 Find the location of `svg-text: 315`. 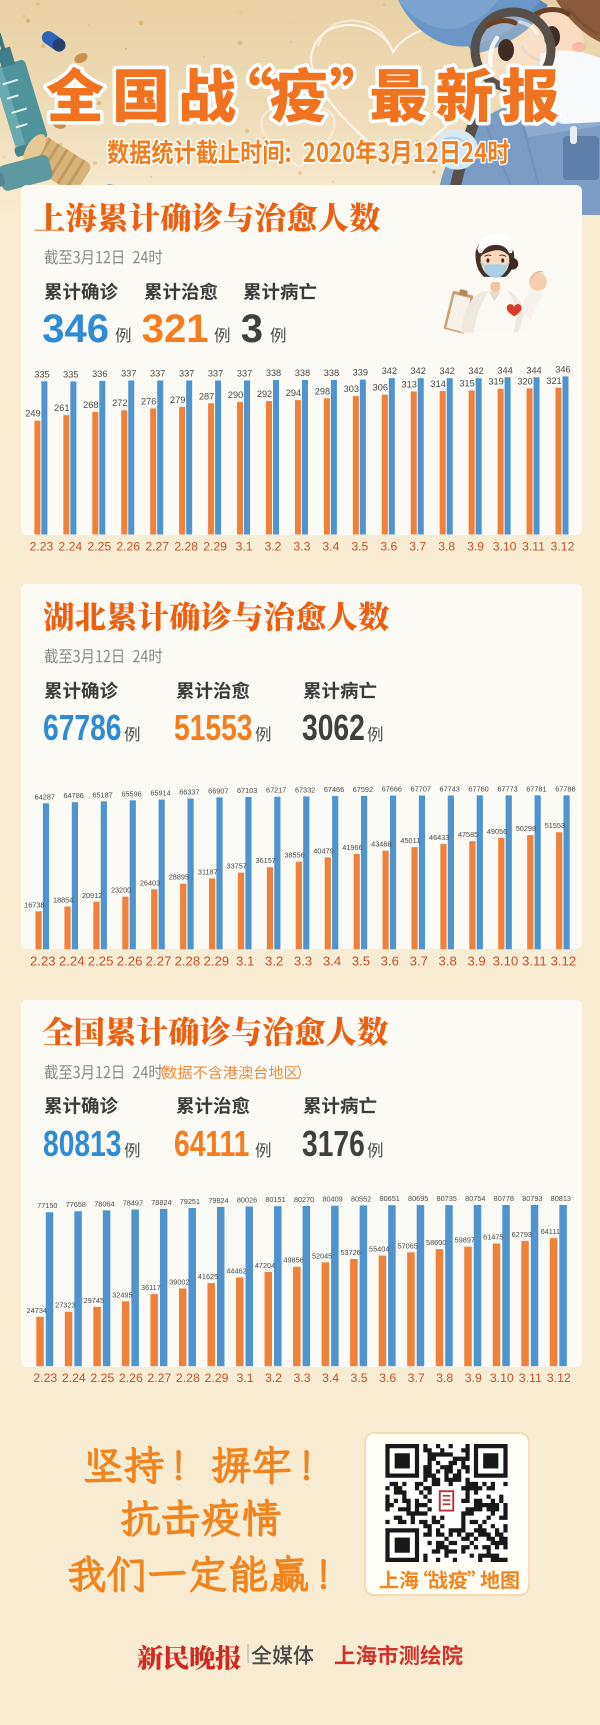

svg-text: 315 is located at coordinates (466, 384).